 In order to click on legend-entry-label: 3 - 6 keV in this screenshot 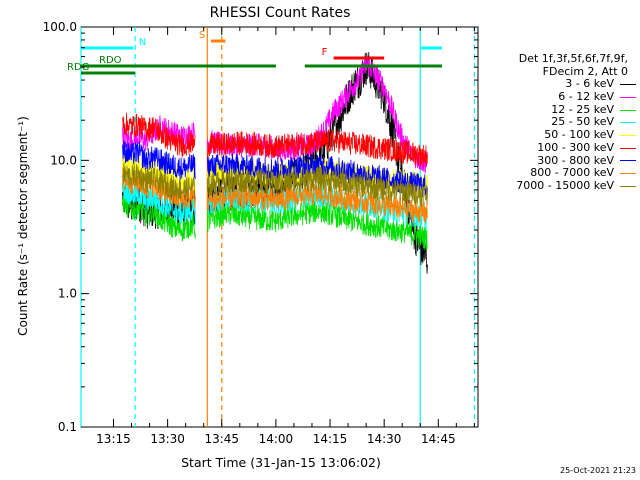, I will do `click(589, 84)`.